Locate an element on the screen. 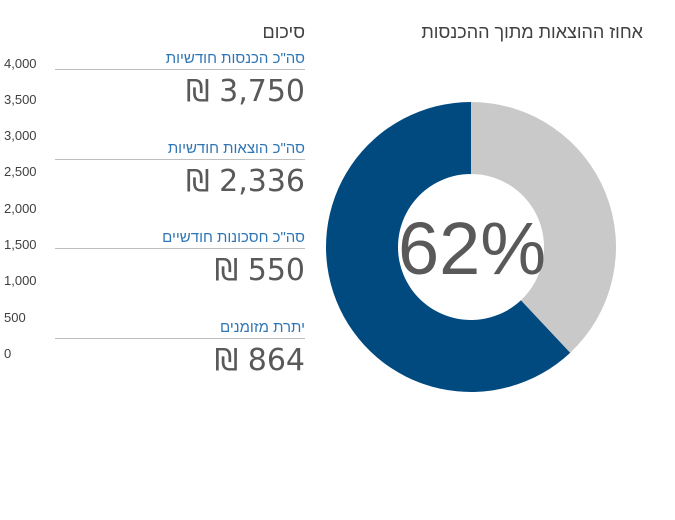 This screenshot has height=520, width=675. axis-tick-1500: 1,500 is located at coordinates (20, 244).